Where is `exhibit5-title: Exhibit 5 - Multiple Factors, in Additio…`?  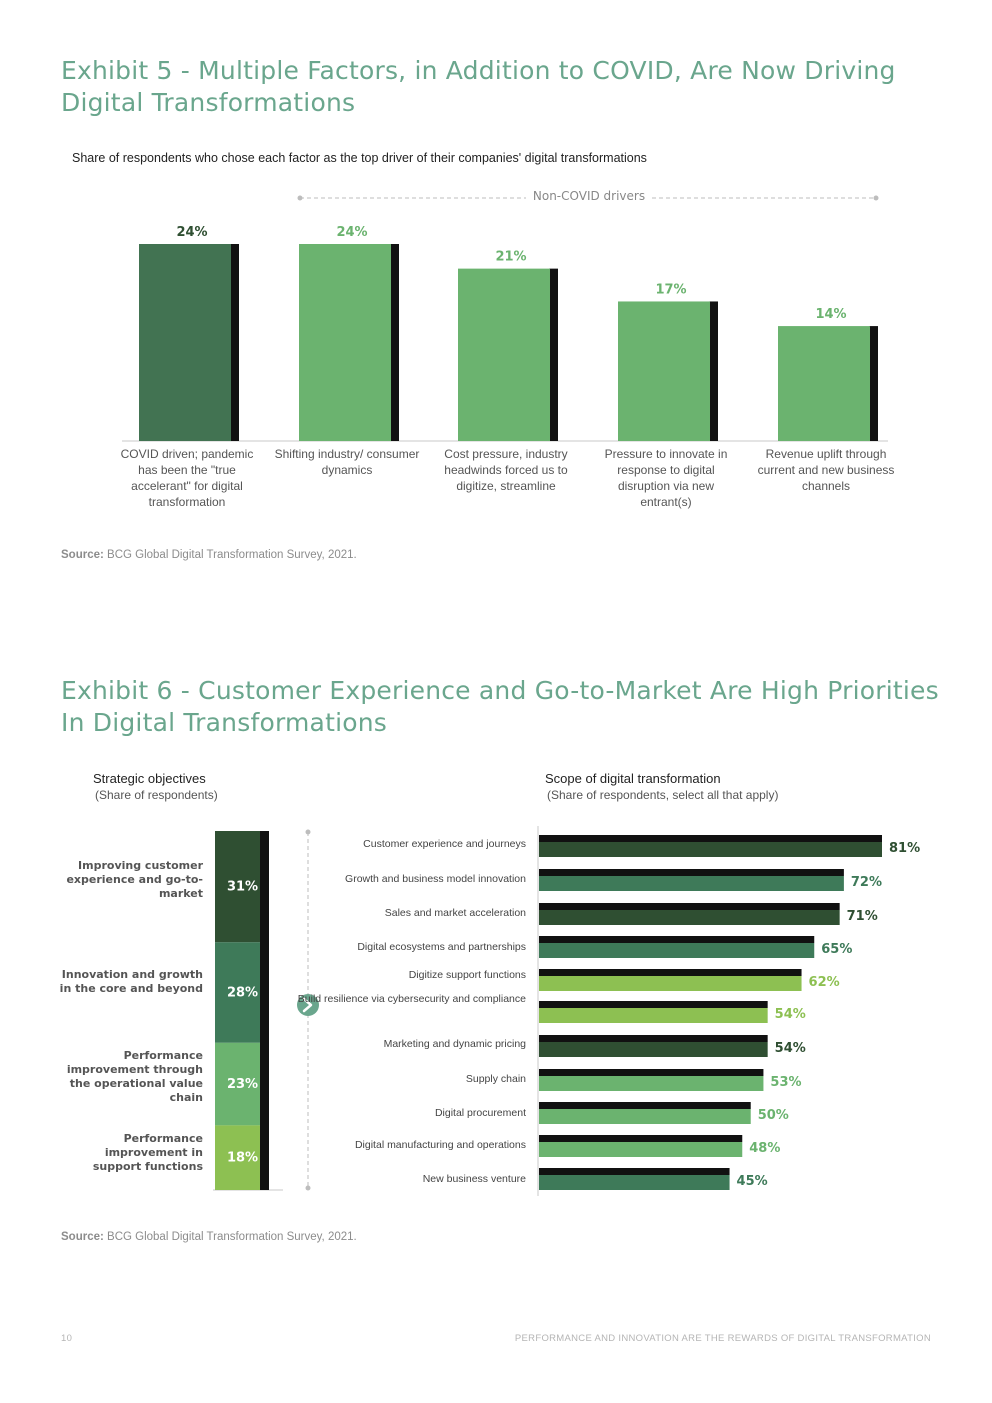
exhibit5-title: Exhibit 5 - Multiple Factors, in Additio… is located at coordinates (478, 86).